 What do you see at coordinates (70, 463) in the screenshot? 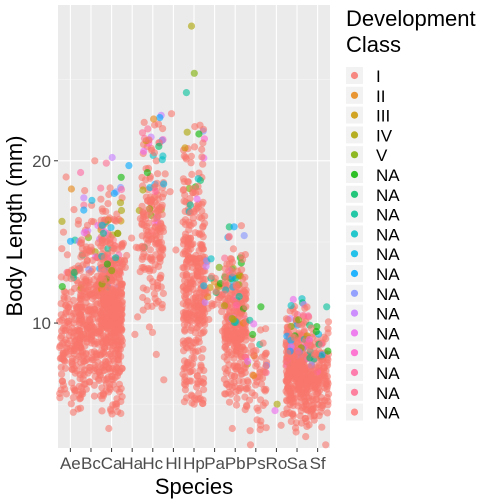
I see `x-tick-label: Ae` at bounding box center [70, 463].